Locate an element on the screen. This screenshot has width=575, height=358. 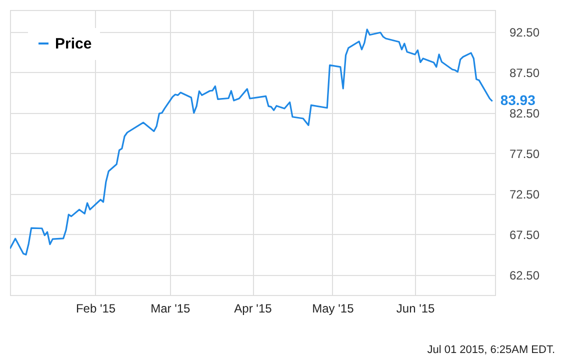
x-tick-label: Feb '15 is located at coordinates (96, 309).